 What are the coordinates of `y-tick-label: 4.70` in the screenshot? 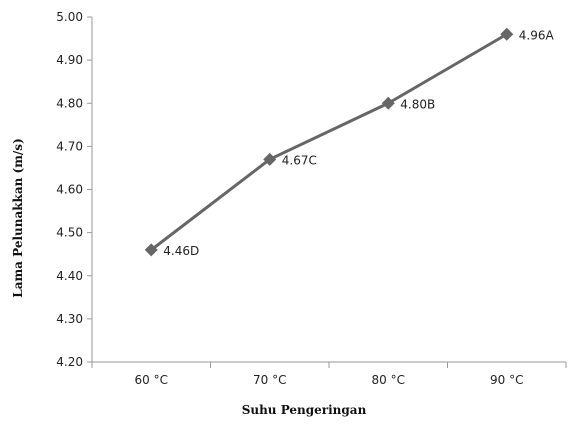 It's located at (69, 146).